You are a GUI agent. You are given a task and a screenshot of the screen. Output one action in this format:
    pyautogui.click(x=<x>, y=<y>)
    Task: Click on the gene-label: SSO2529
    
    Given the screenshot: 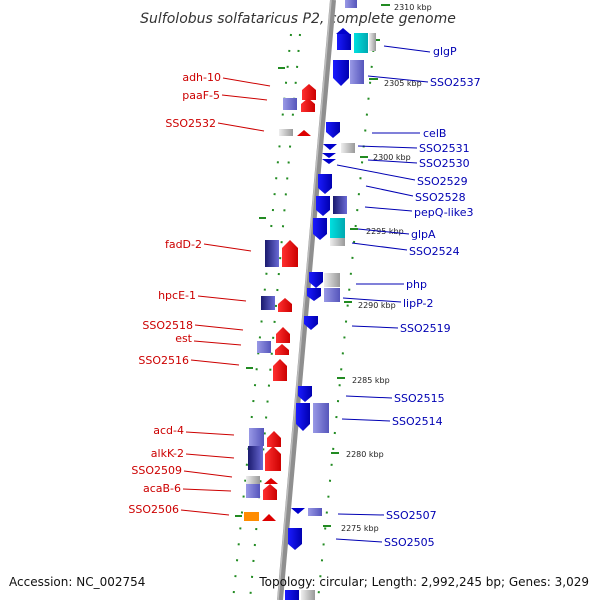 What is the action you would take?
    pyautogui.click(x=442, y=181)
    